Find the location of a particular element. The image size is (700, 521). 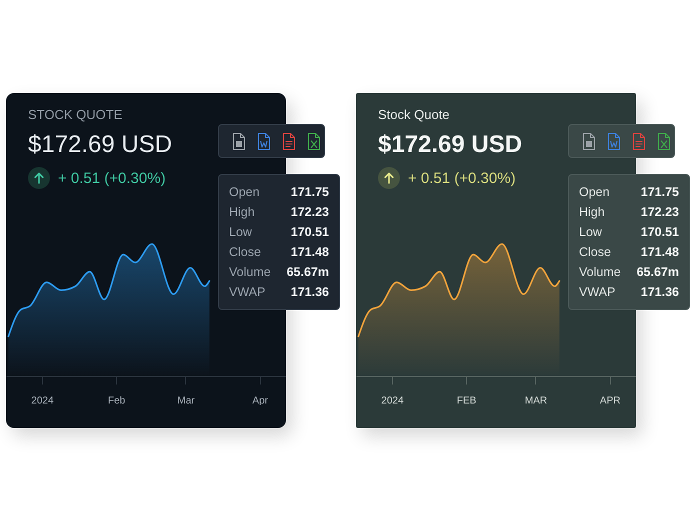

x-tick-label: Mar is located at coordinates (186, 401).